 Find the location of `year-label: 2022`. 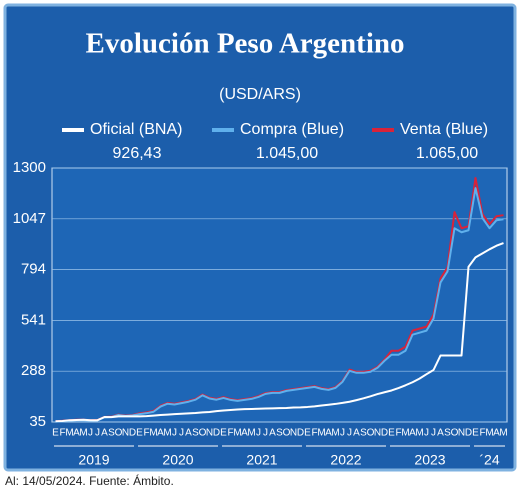

year-label: 2022 is located at coordinates (345, 460).